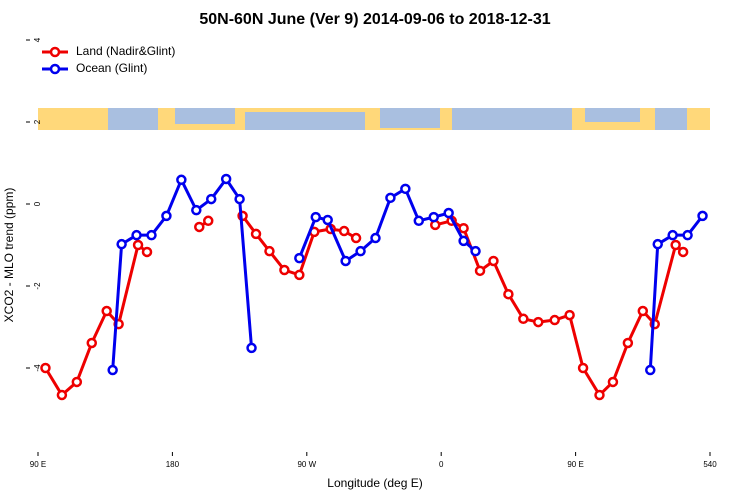 This screenshot has width=750, height=500. I want to click on y-tick-label: 4, so click(37, 39).